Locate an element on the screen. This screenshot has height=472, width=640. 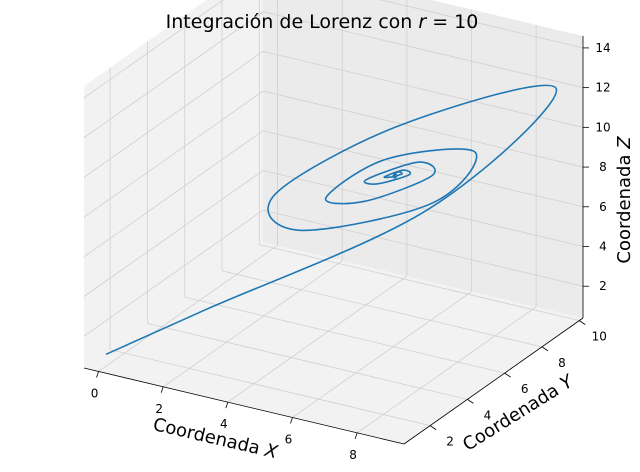
y-tick-label: 8 is located at coordinates (562, 363).